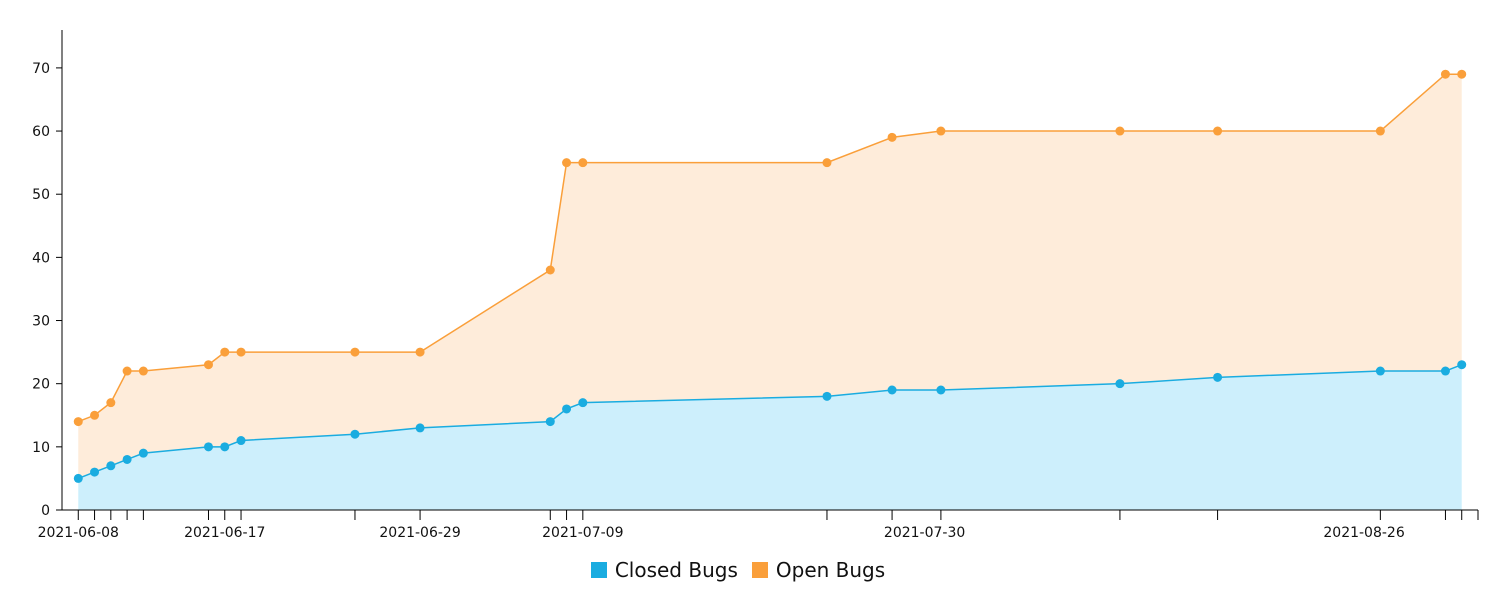 This screenshot has width=1500, height=600. I want to click on x-tick-label: 2021-08-26, so click(1363, 533).